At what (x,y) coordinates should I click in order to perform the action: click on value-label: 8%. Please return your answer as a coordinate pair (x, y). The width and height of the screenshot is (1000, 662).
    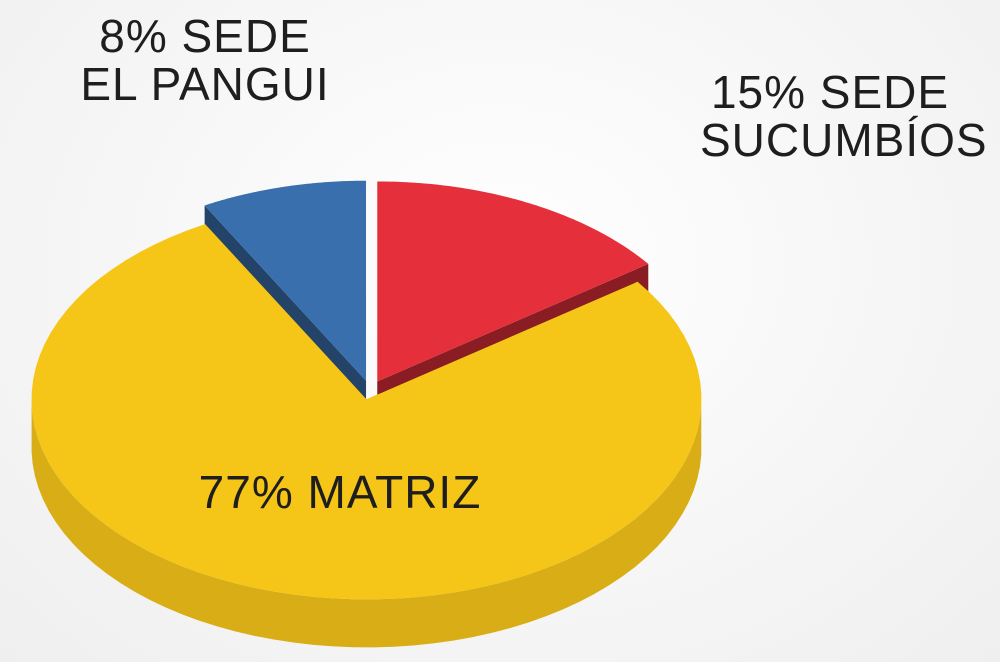
    Looking at the image, I should click on (133, 36).